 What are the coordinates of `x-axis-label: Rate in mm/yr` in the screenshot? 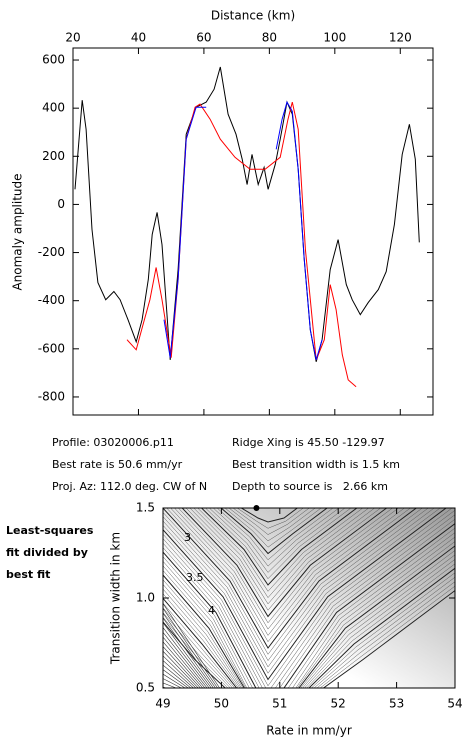 It's located at (309, 731).